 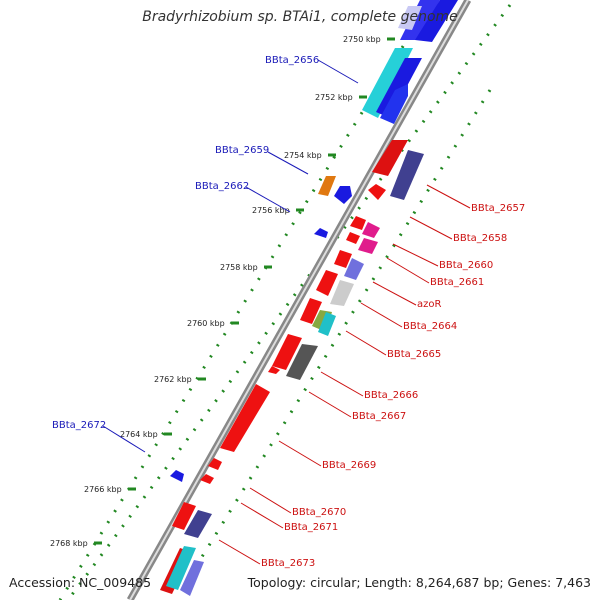 What do you see at coordinates (173, 379) in the screenshot?
I see `tick-label: 2762 kbp` at bounding box center [173, 379].